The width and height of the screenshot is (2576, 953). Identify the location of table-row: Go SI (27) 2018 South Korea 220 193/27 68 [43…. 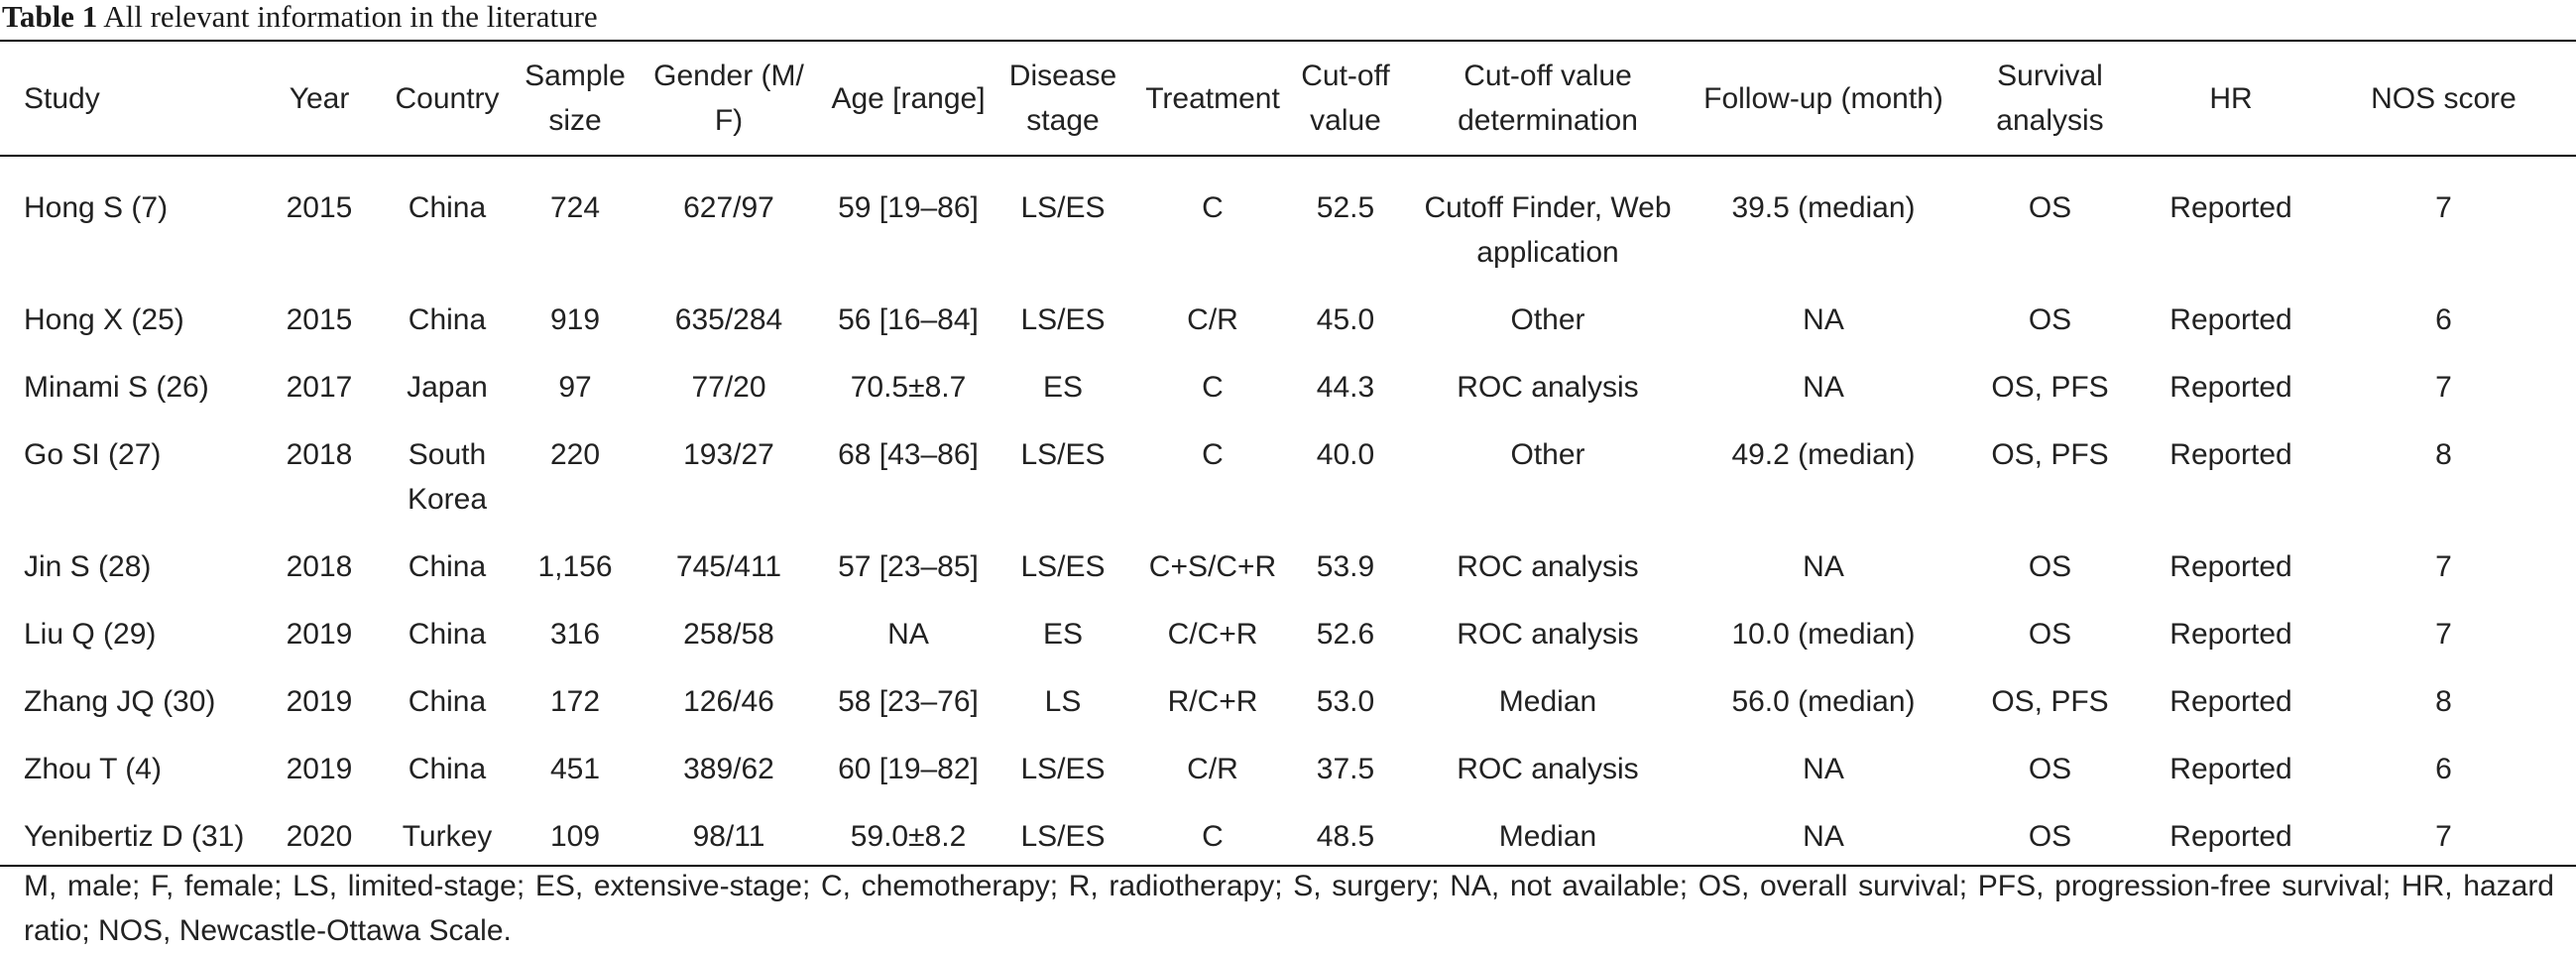
(1288, 466).